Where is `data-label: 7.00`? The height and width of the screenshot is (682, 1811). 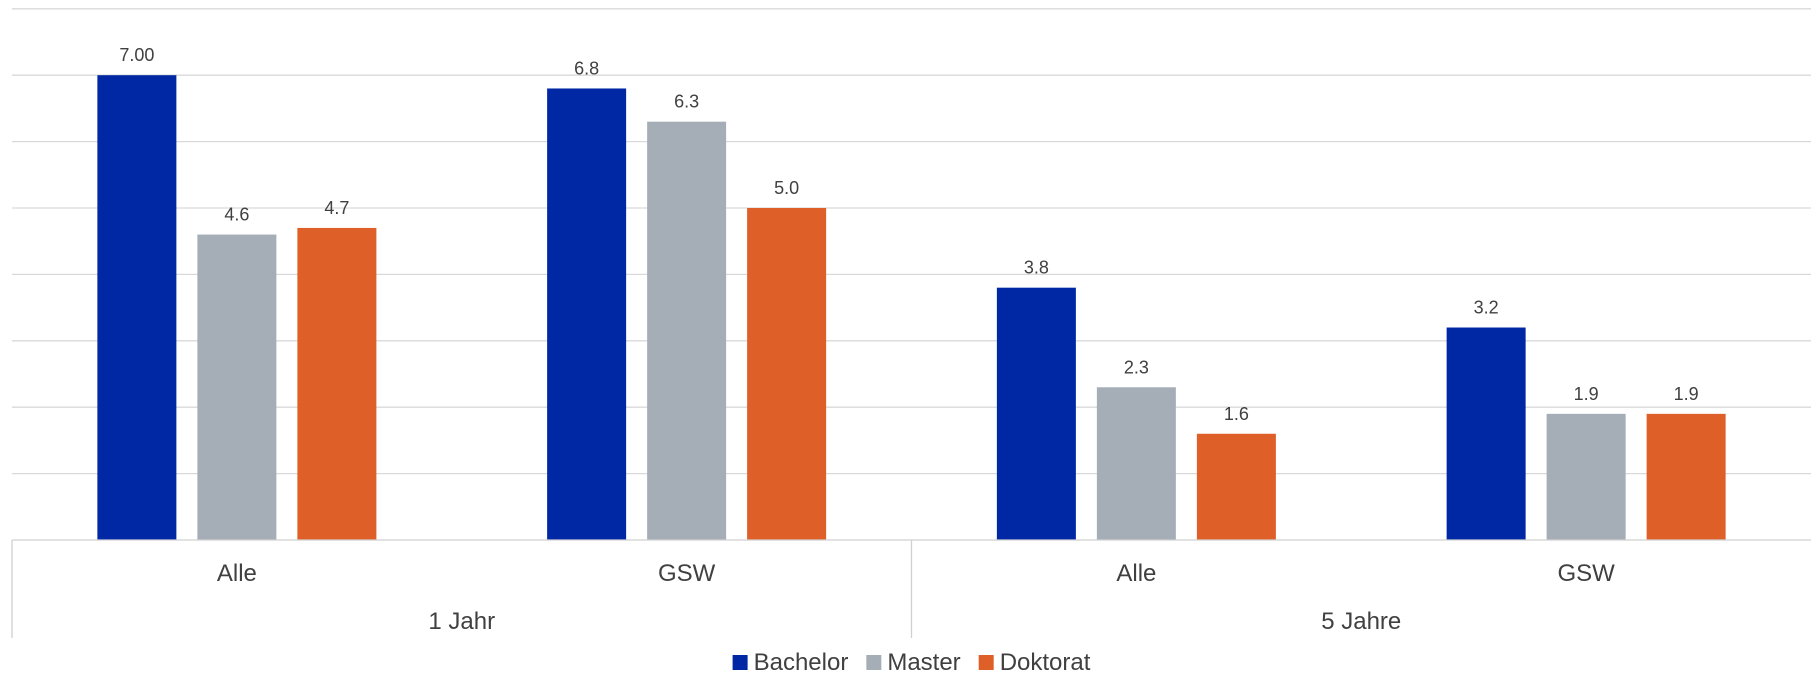 data-label: 7.00 is located at coordinates (136, 55).